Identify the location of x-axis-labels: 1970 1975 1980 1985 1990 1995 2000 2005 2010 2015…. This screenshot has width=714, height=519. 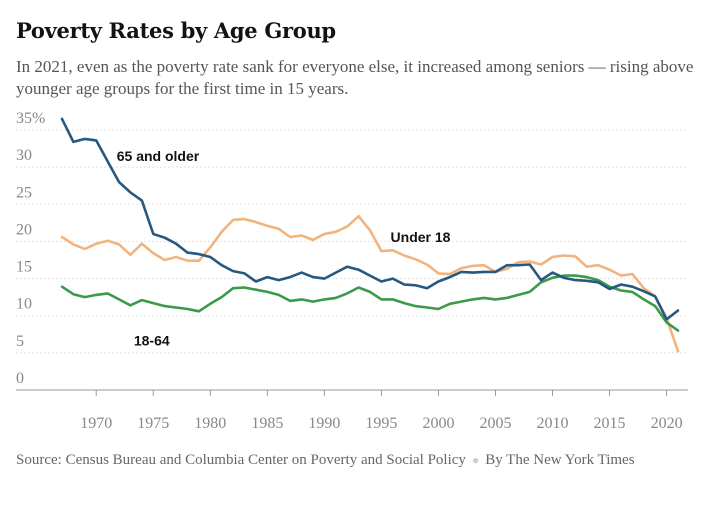
(381, 423).